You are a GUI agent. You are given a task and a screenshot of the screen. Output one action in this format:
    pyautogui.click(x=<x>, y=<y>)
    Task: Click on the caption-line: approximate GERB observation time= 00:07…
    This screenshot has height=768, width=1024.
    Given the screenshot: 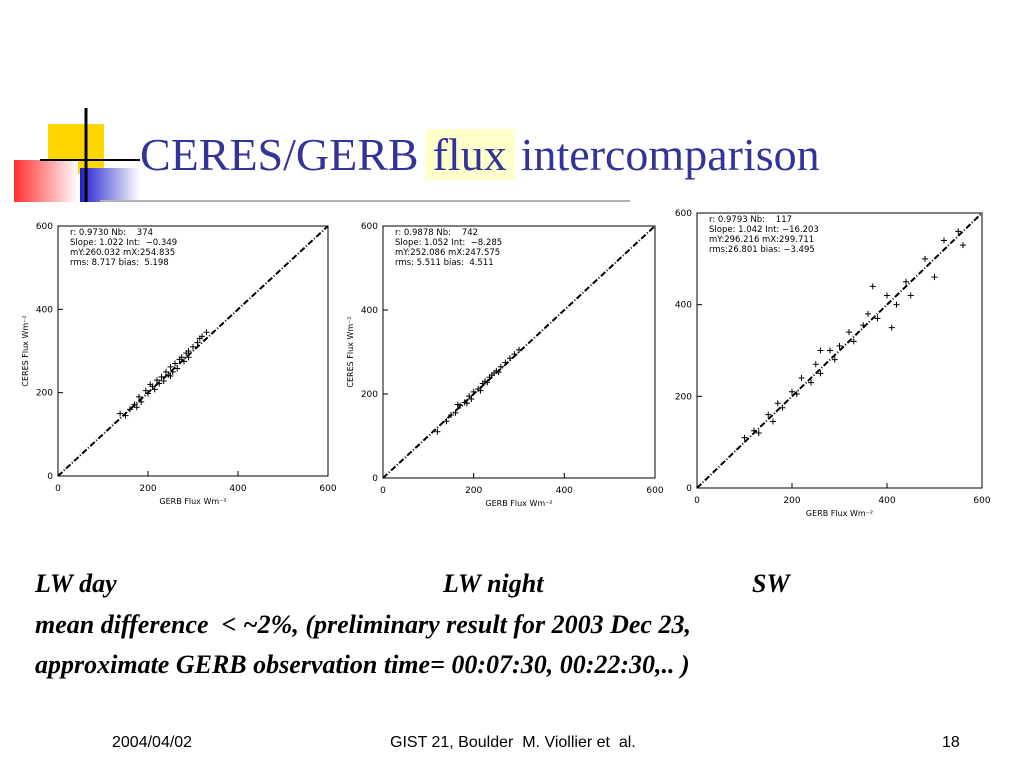 What is the action you would take?
    pyautogui.click(x=362, y=664)
    